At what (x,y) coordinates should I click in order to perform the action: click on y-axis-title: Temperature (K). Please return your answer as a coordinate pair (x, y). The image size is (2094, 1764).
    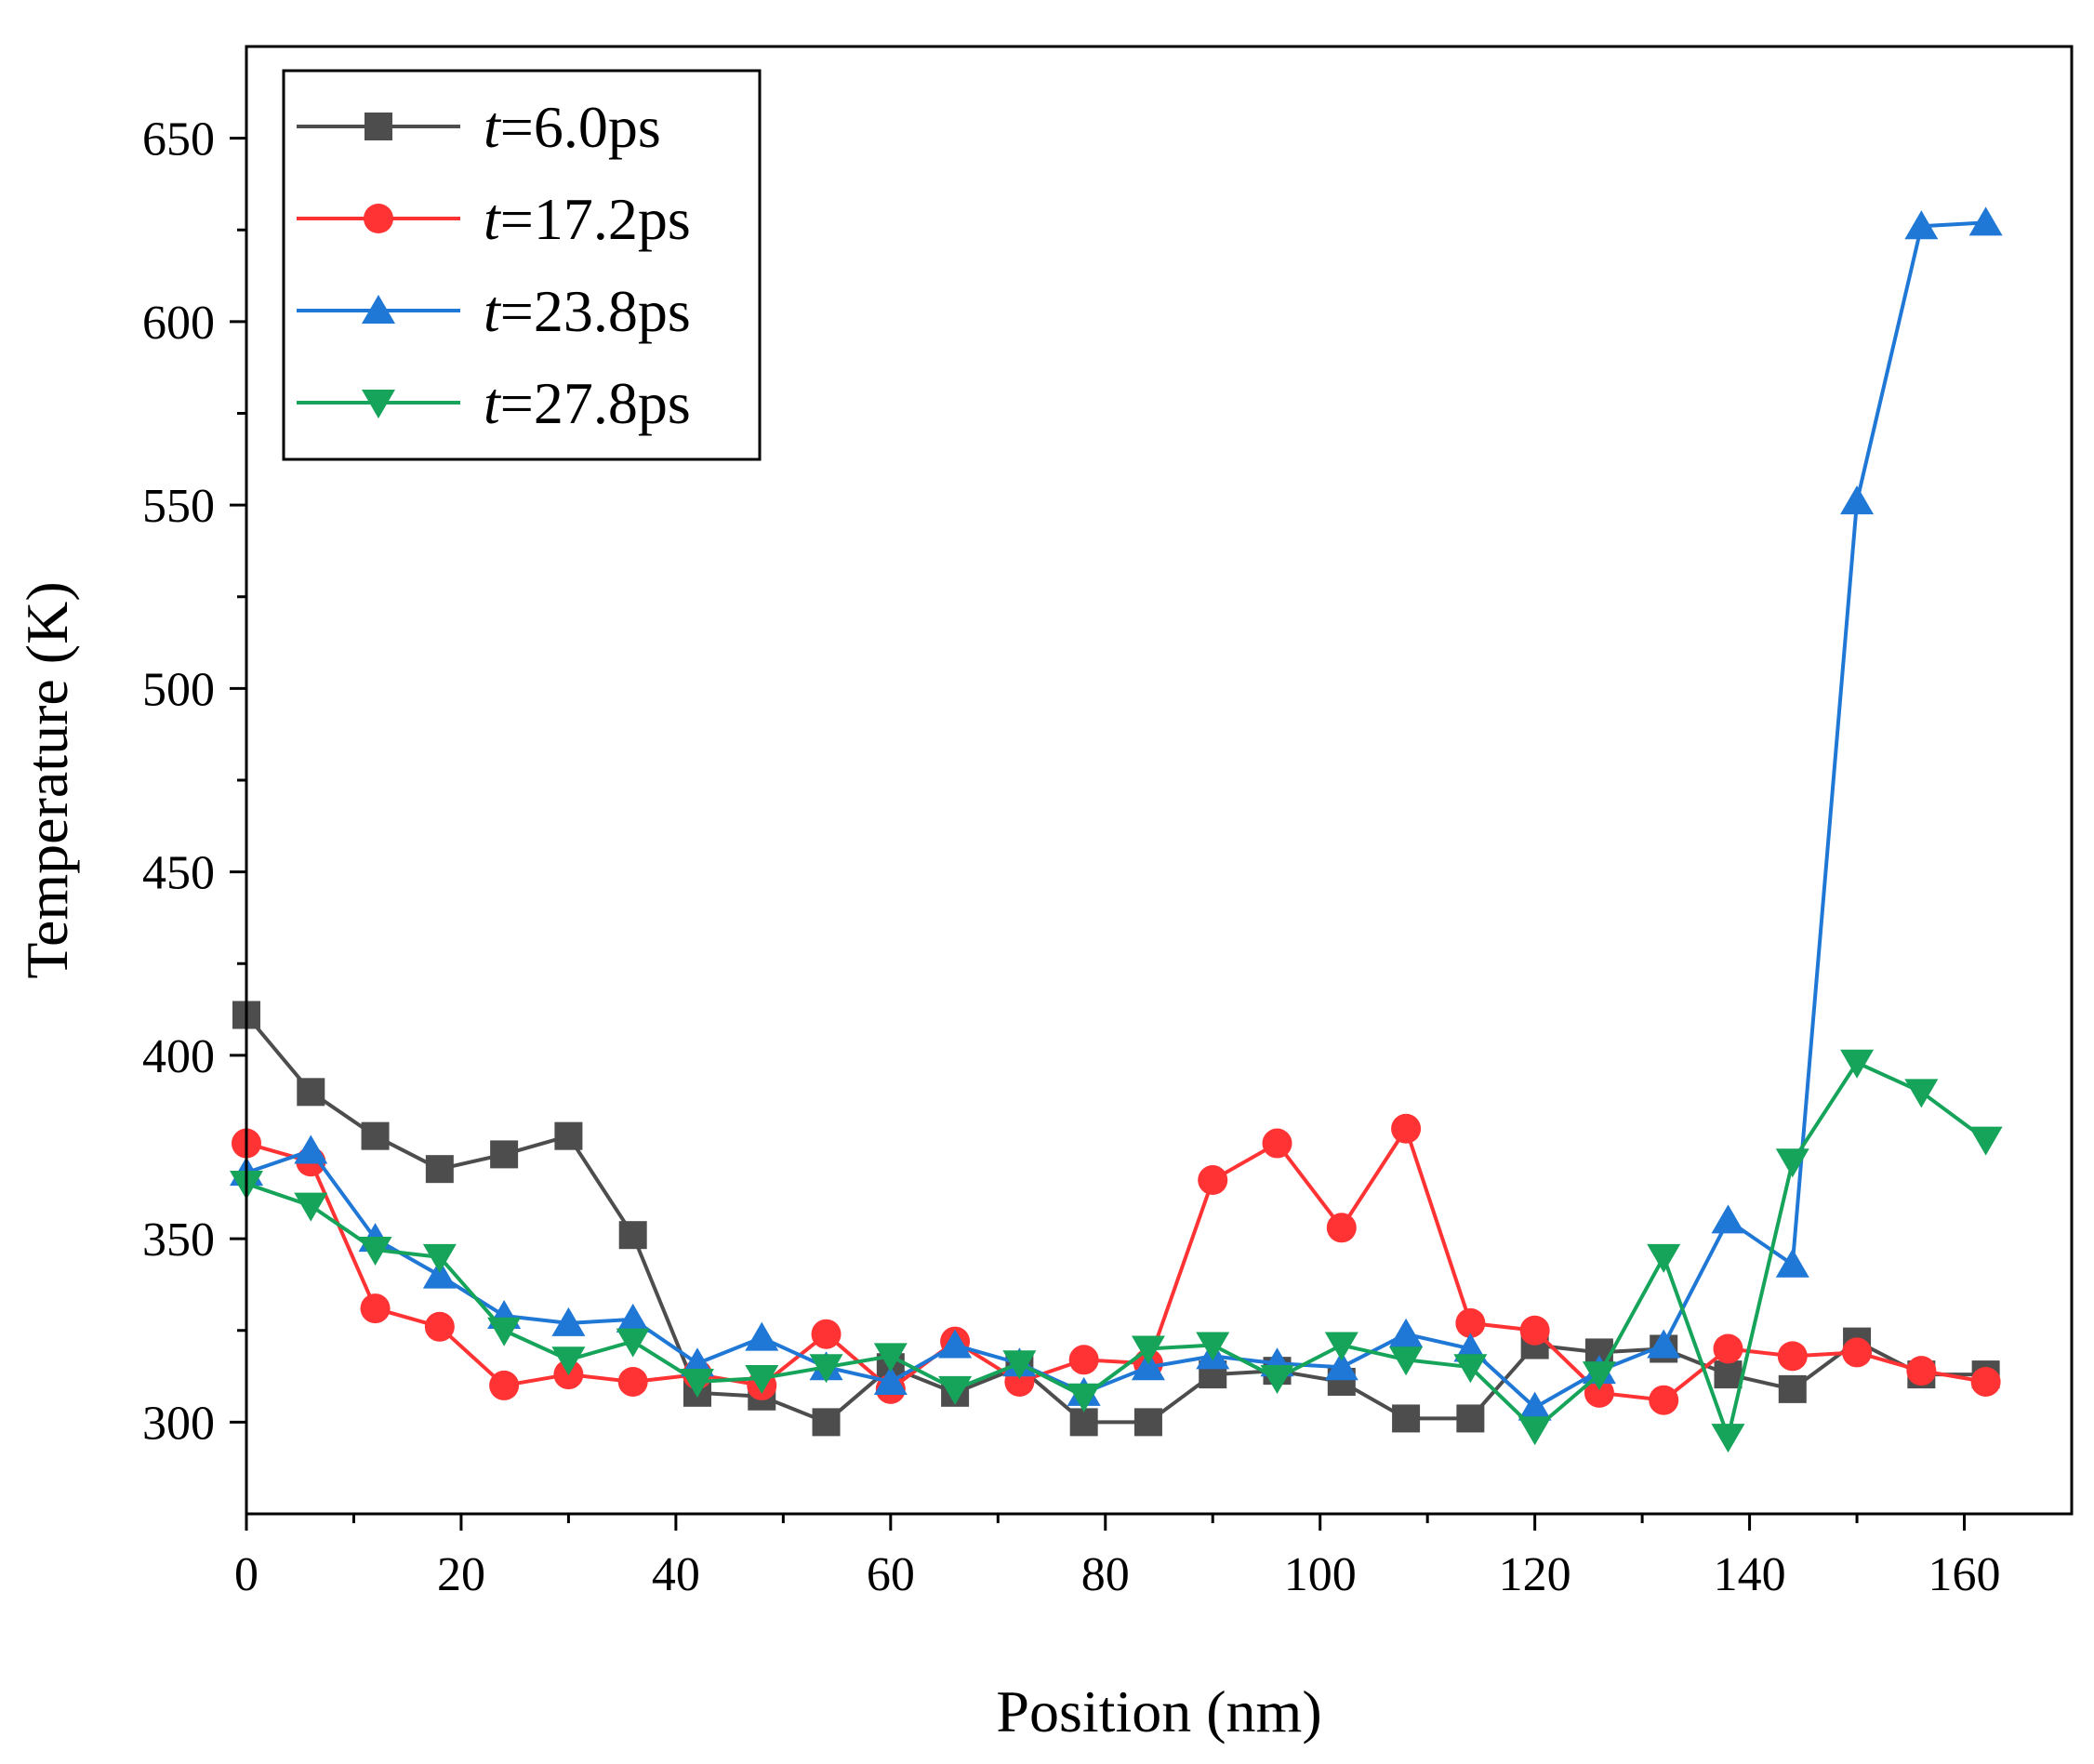
    Looking at the image, I should click on (47, 779).